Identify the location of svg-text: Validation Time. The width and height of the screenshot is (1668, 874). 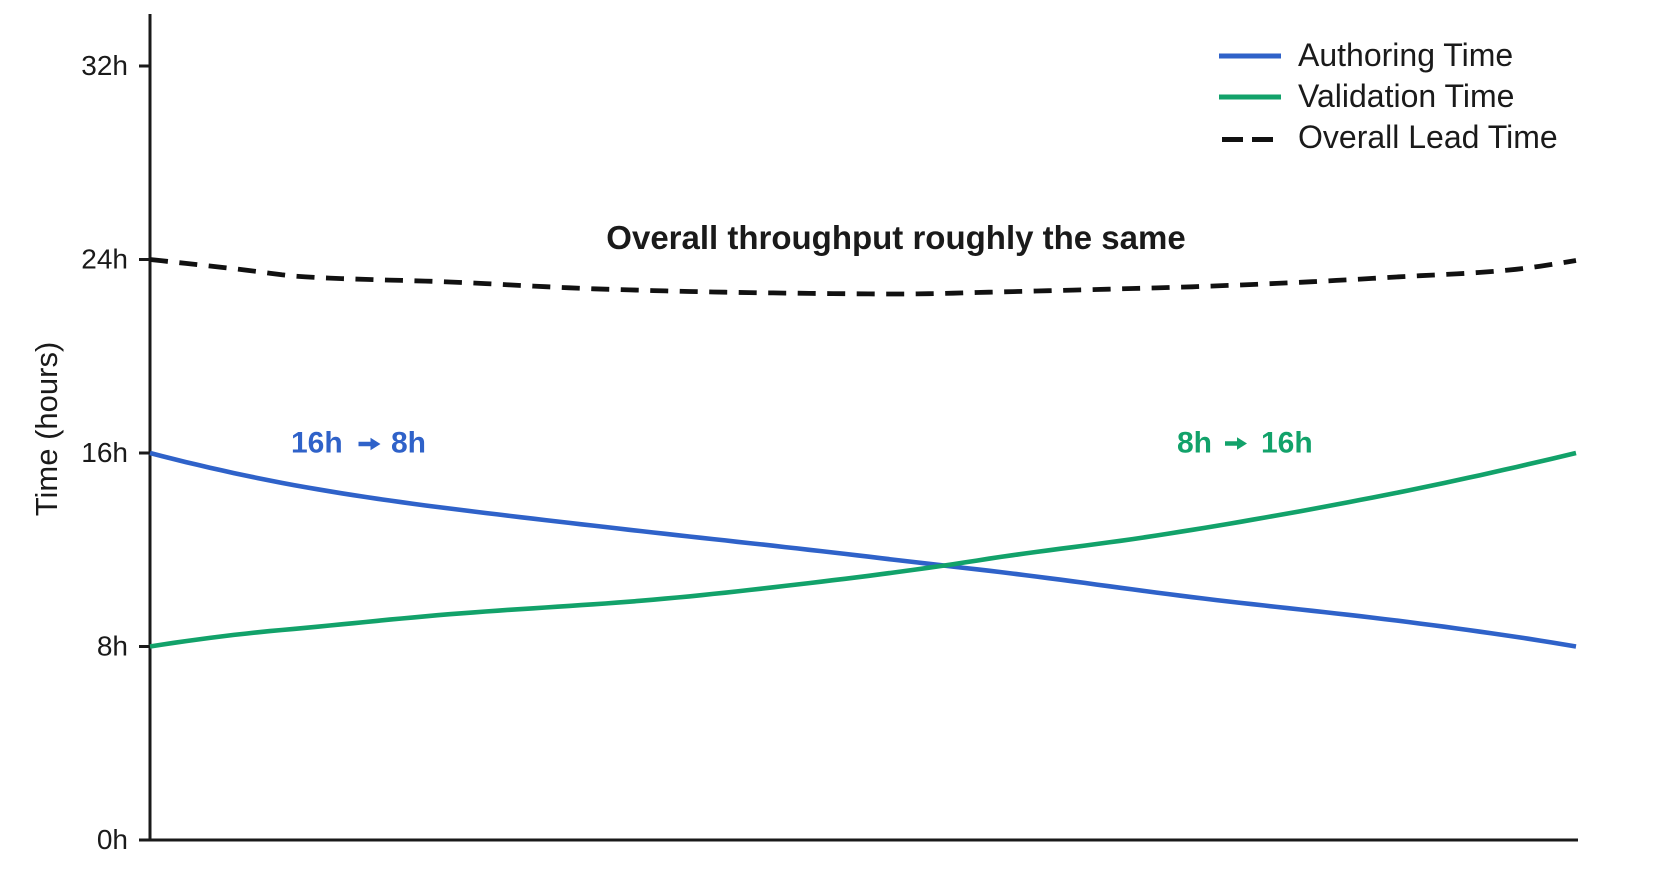
(1406, 96).